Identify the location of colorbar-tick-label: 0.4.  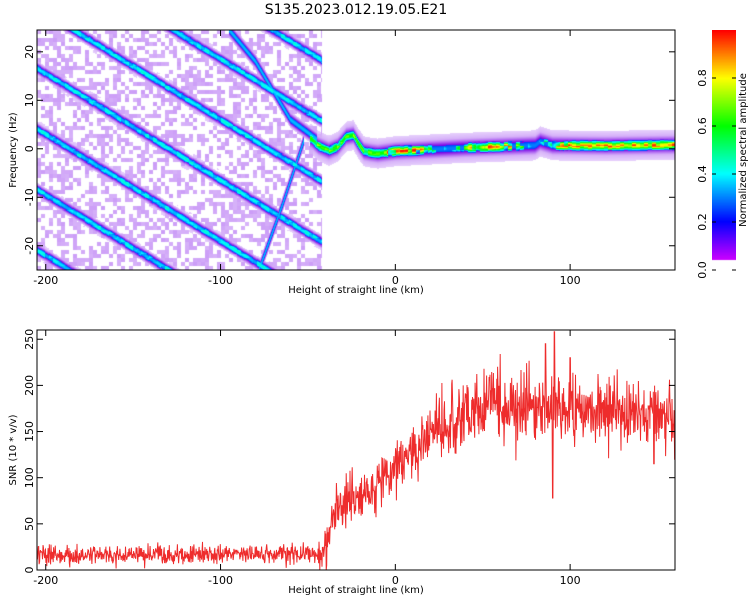
(702, 174).